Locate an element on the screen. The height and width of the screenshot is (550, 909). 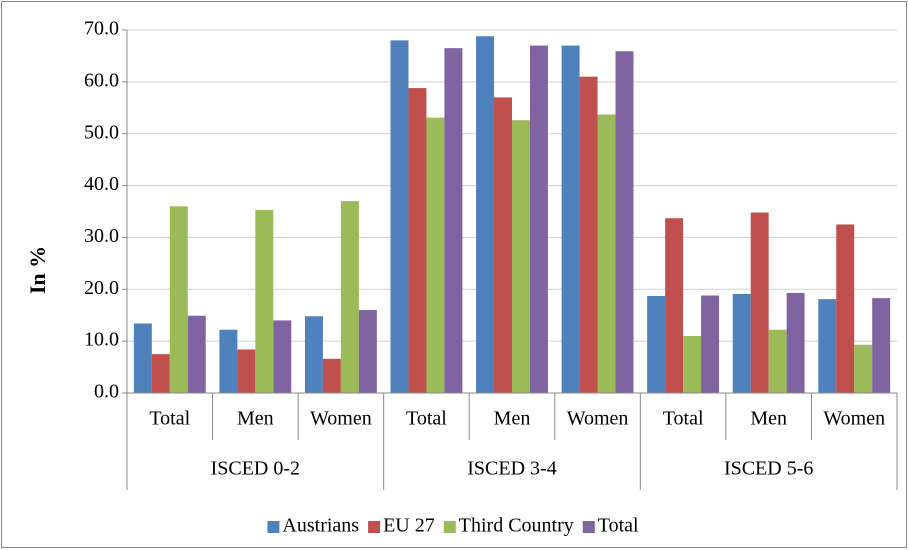
legend-label: EU 27 is located at coordinates (409, 526).